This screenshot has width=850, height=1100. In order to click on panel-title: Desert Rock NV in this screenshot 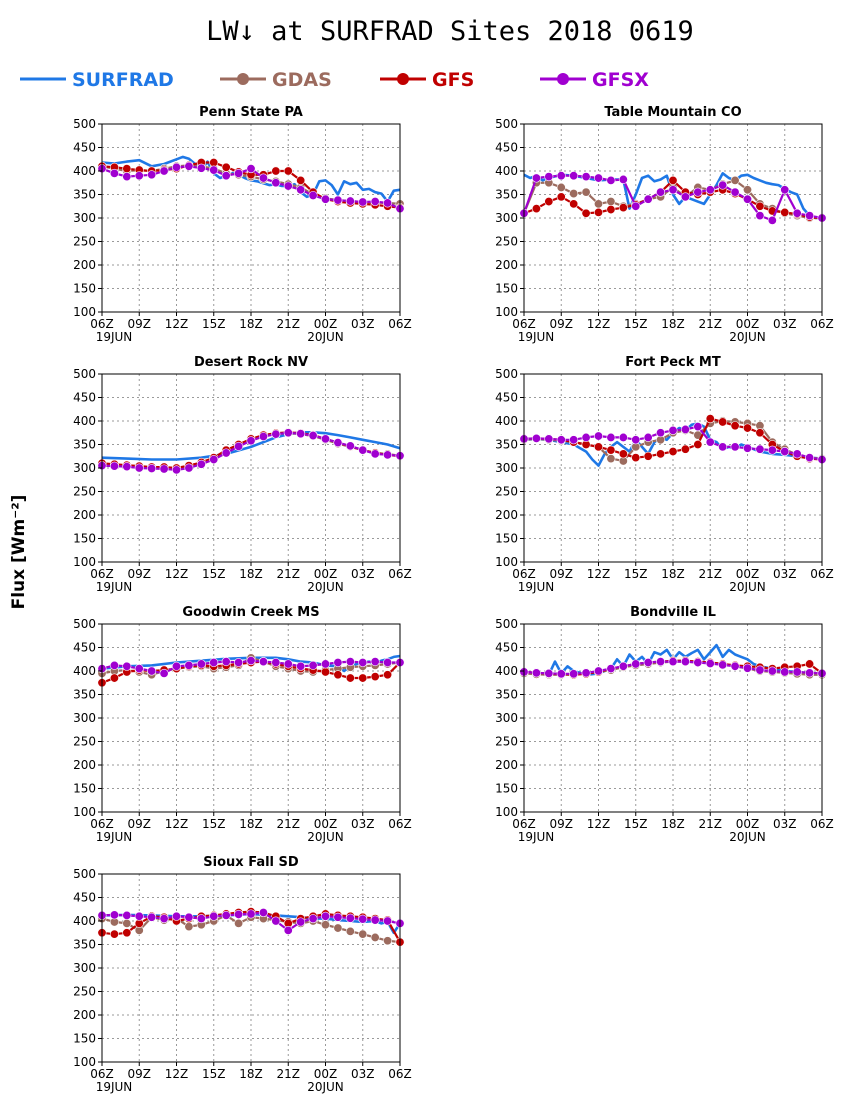, I will do `click(251, 362)`.